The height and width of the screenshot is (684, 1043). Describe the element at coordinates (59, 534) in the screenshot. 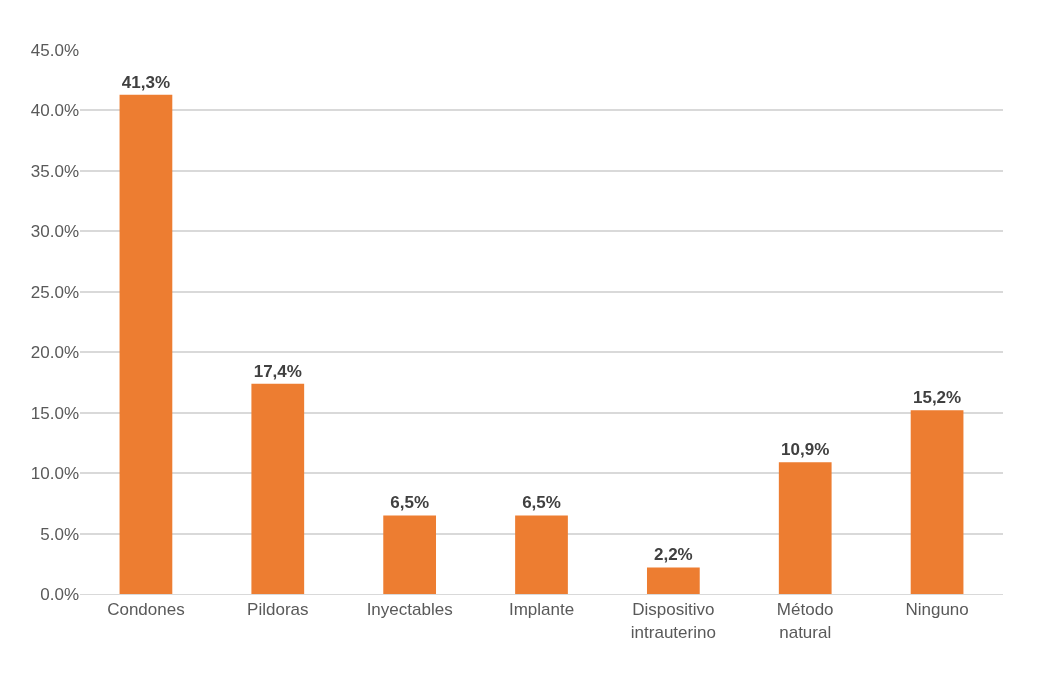

I see `y-tick-label: 5.0%` at that location.